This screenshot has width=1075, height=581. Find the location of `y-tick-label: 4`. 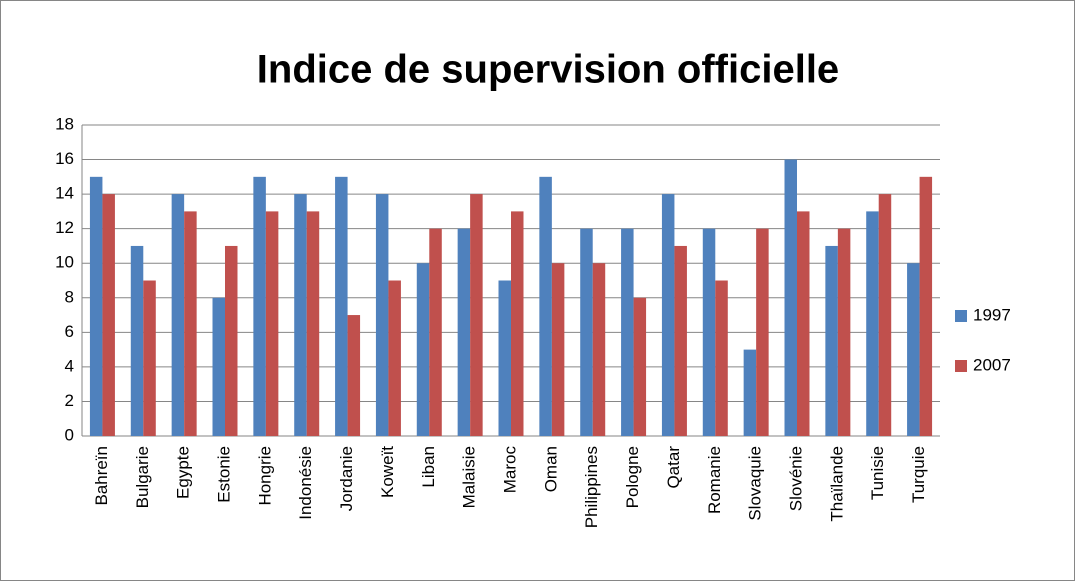

y-tick-label: 4 is located at coordinates (69, 365).